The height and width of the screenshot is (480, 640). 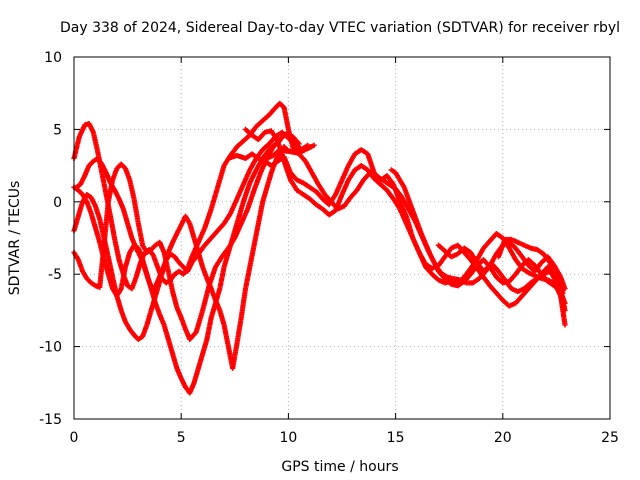 What do you see at coordinates (50, 348) in the screenshot?
I see `y-tick-label: -10` at bounding box center [50, 348].